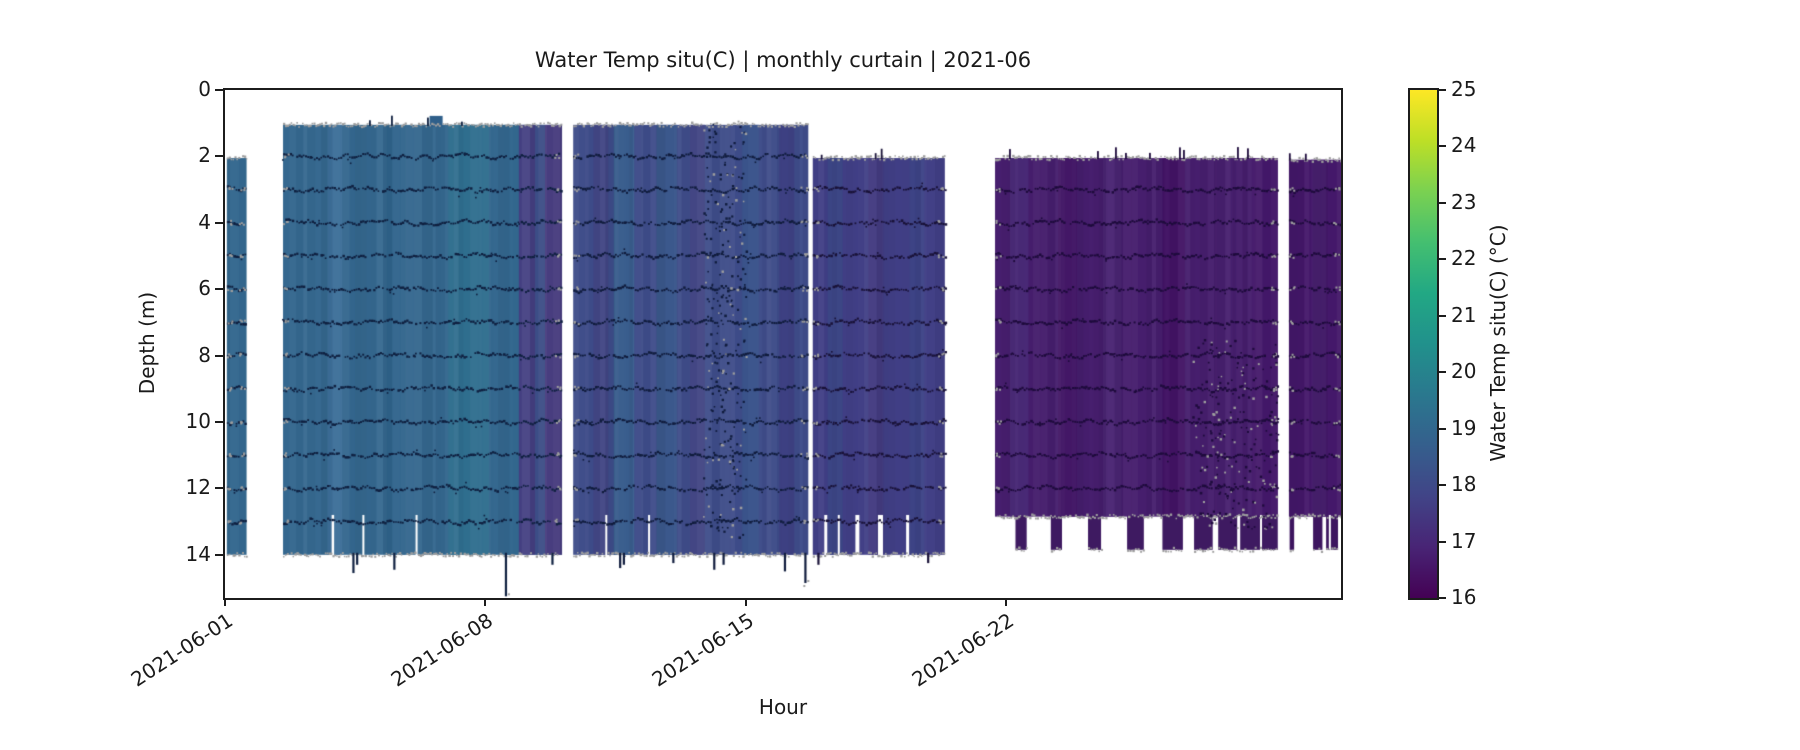 Image resolution: width=1800 pixels, height=750 pixels. What do you see at coordinates (204, 221) in the screenshot?
I see `y-tick-label: 4` at bounding box center [204, 221].